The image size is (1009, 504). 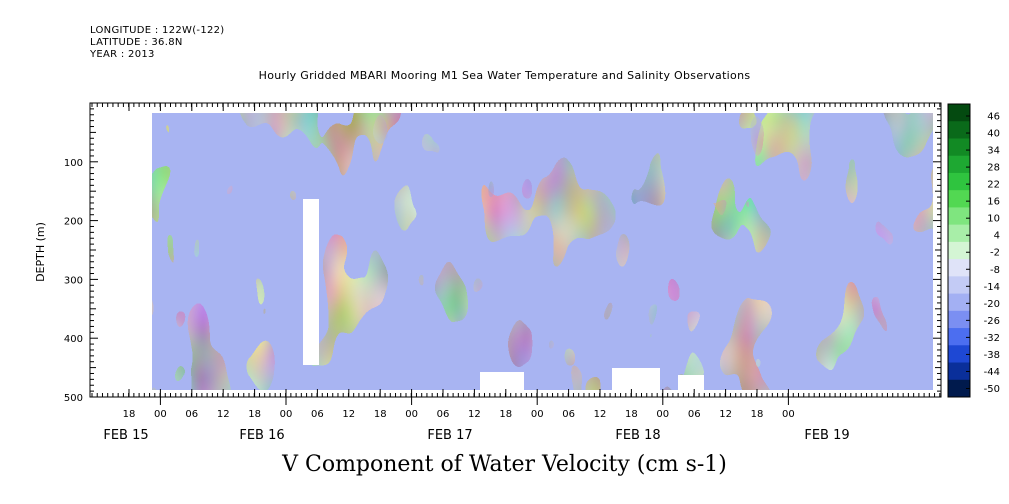 What do you see at coordinates (993, 219) in the screenshot?
I see `colorbar-label: 10` at bounding box center [993, 219].